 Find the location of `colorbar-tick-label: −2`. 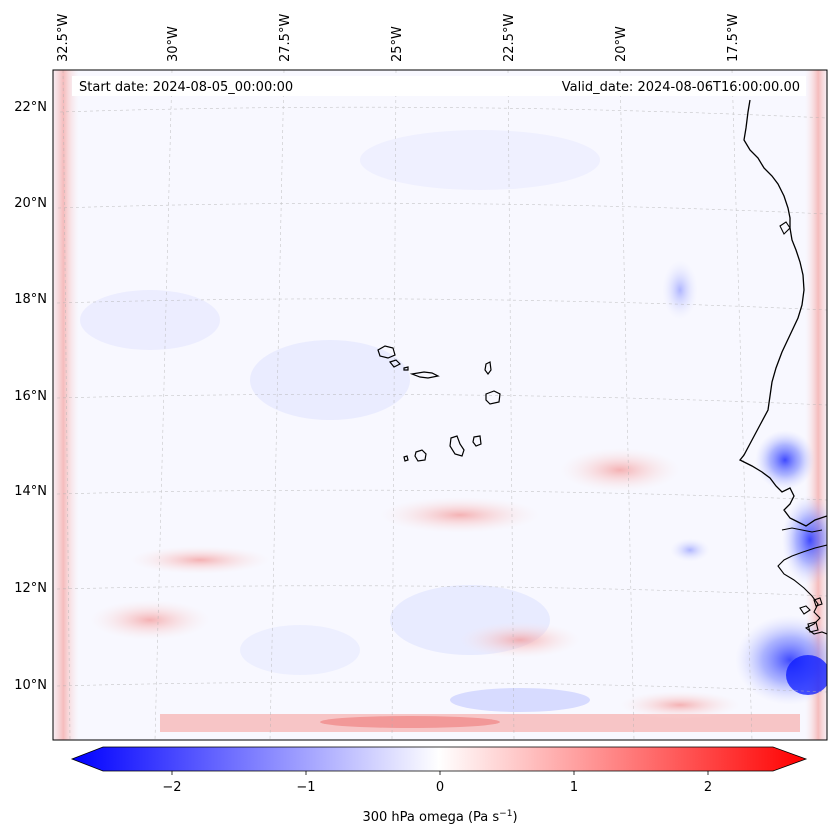

colorbar-tick-label: −2 is located at coordinates (171, 787).